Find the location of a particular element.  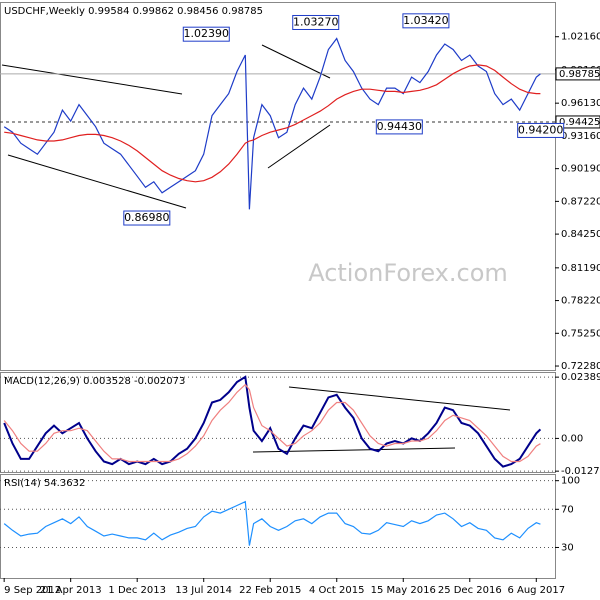

annotation: 0.94200 is located at coordinates (541, 129).